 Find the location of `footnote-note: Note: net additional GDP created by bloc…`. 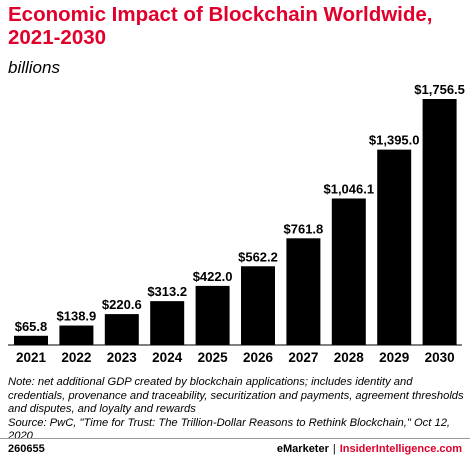

footnote-note: Note: net additional GDP created by bloc… is located at coordinates (236, 396).